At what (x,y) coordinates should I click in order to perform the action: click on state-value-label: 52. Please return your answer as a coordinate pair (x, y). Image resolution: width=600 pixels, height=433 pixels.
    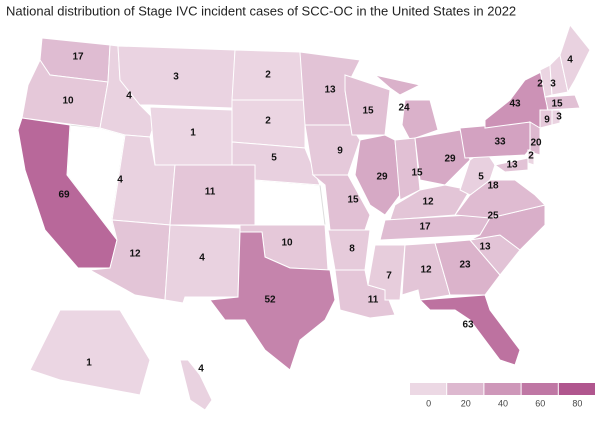
    Looking at the image, I should click on (270, 300).